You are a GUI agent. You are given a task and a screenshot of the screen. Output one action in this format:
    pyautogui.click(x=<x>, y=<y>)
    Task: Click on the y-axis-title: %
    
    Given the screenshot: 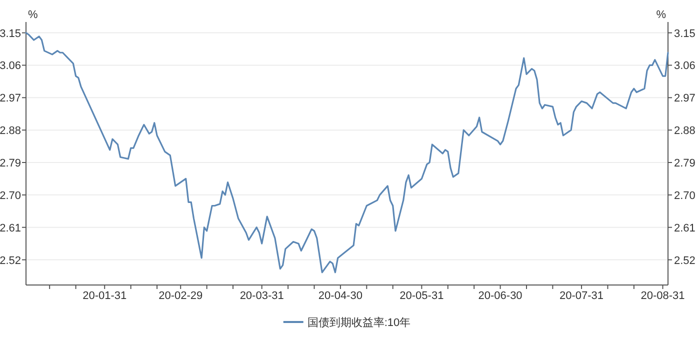 What is the action you would take?
    pyautogui.click(x=33, y=15)
    